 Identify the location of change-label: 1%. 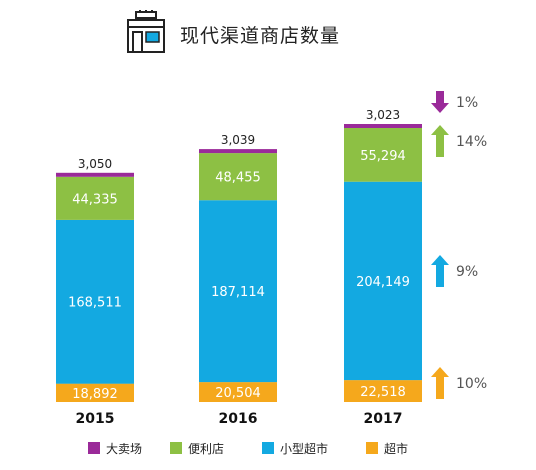
(467, 103).